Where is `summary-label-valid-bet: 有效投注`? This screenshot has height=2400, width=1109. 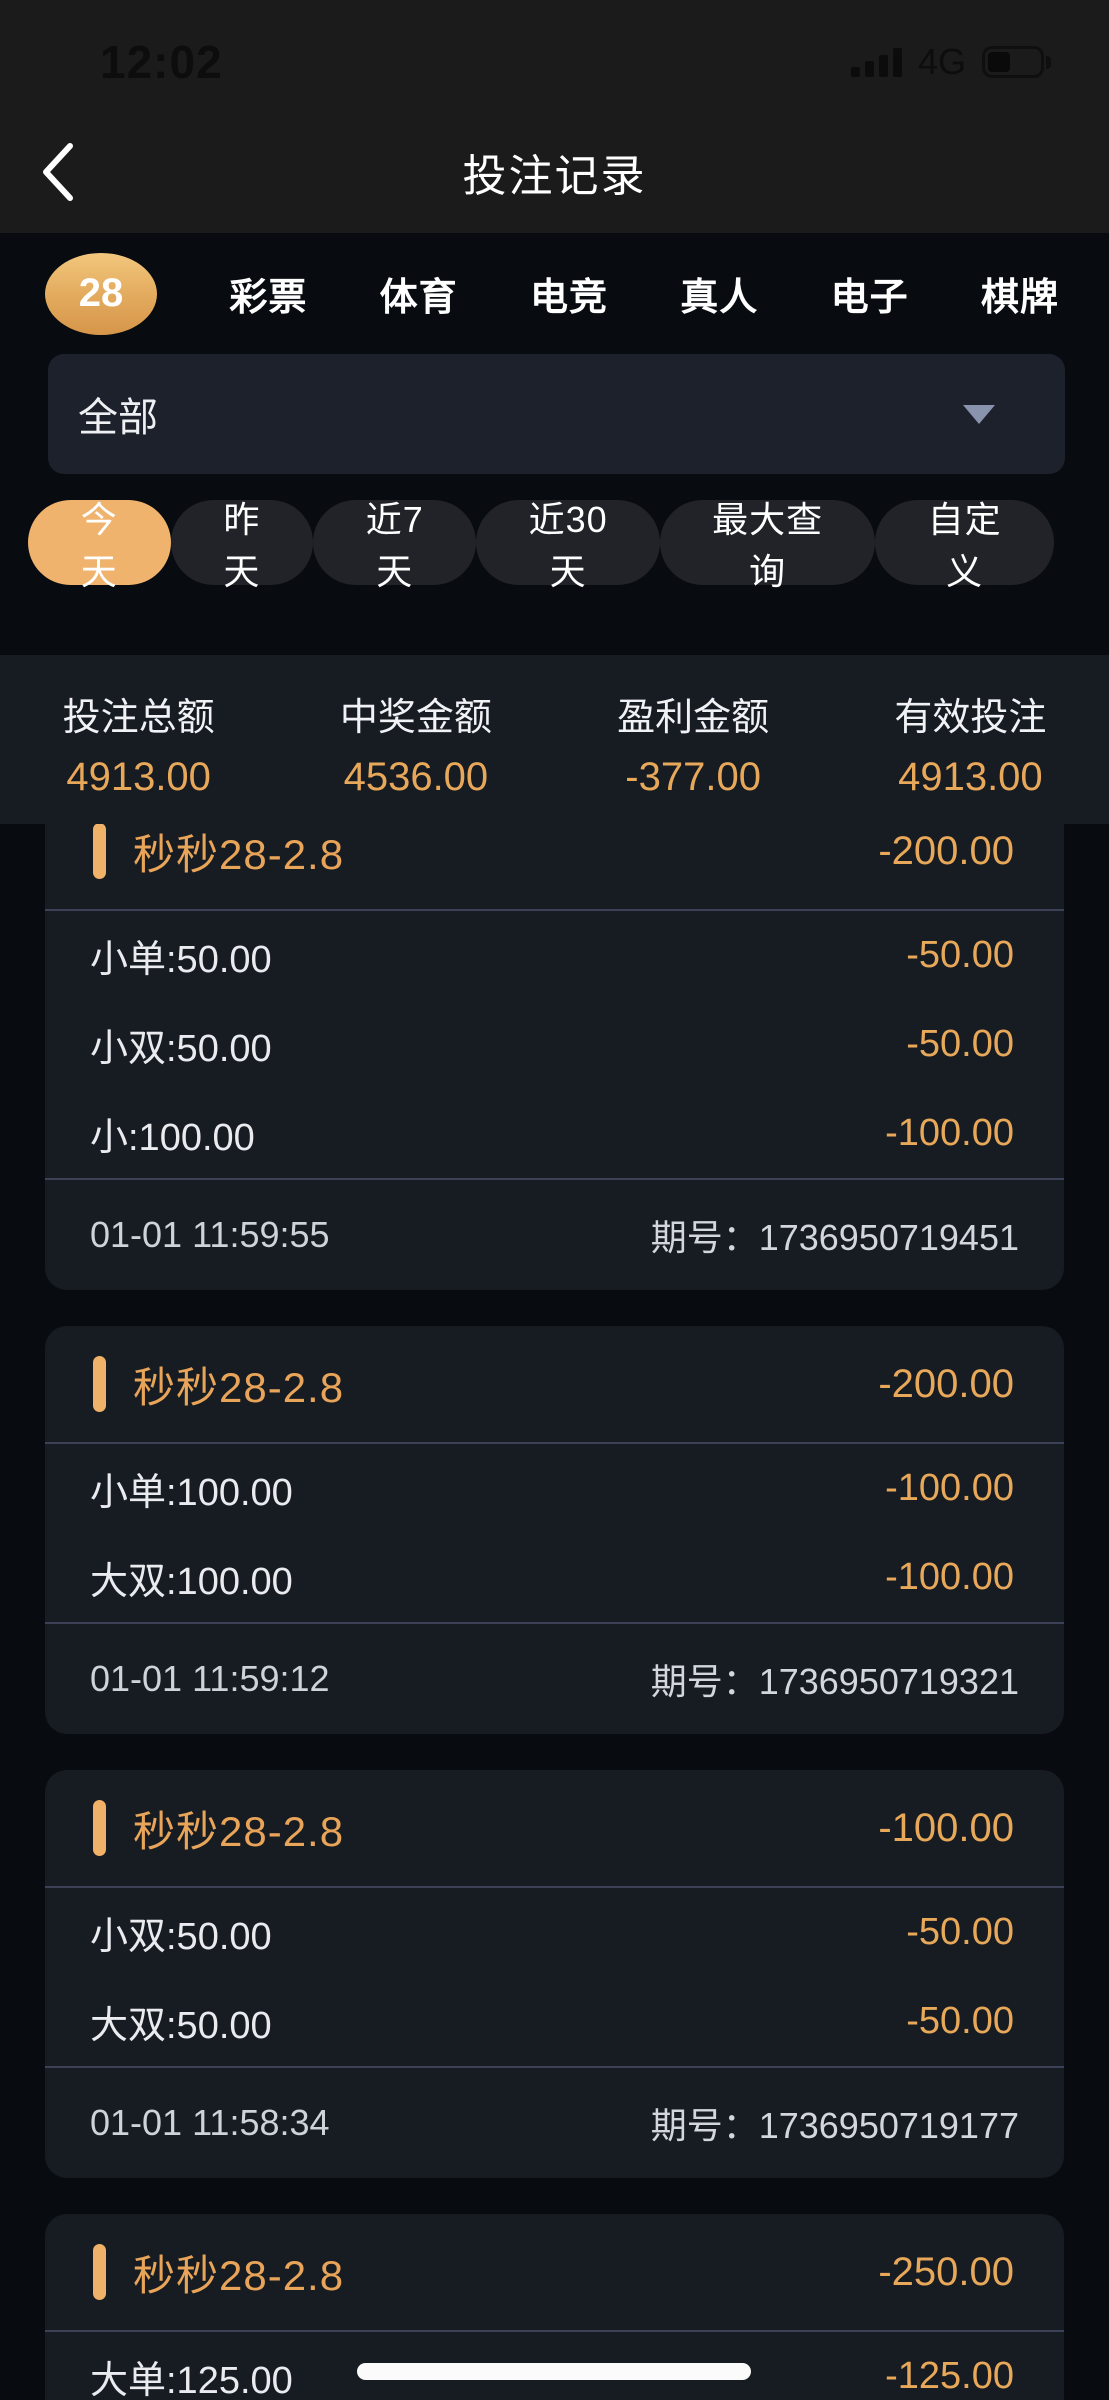 summary-label-valid-bet: 有效投注 is located at coordinates (970, 717).